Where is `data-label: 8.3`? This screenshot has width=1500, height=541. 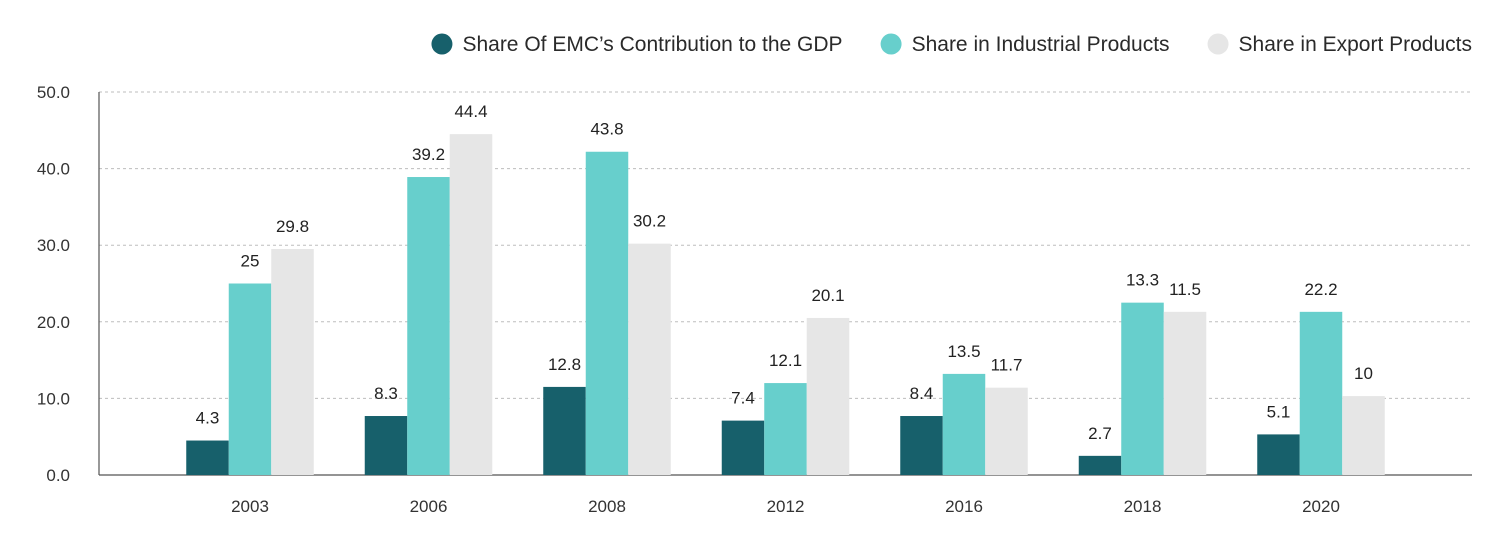 data-label: 8.3 is located at coordinates (386, 393).